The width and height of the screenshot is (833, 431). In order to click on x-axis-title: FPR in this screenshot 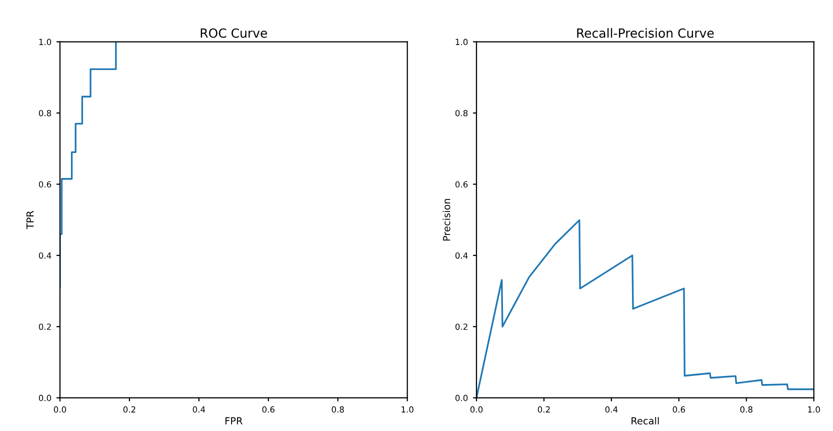, I will do `click(234, 420)`.